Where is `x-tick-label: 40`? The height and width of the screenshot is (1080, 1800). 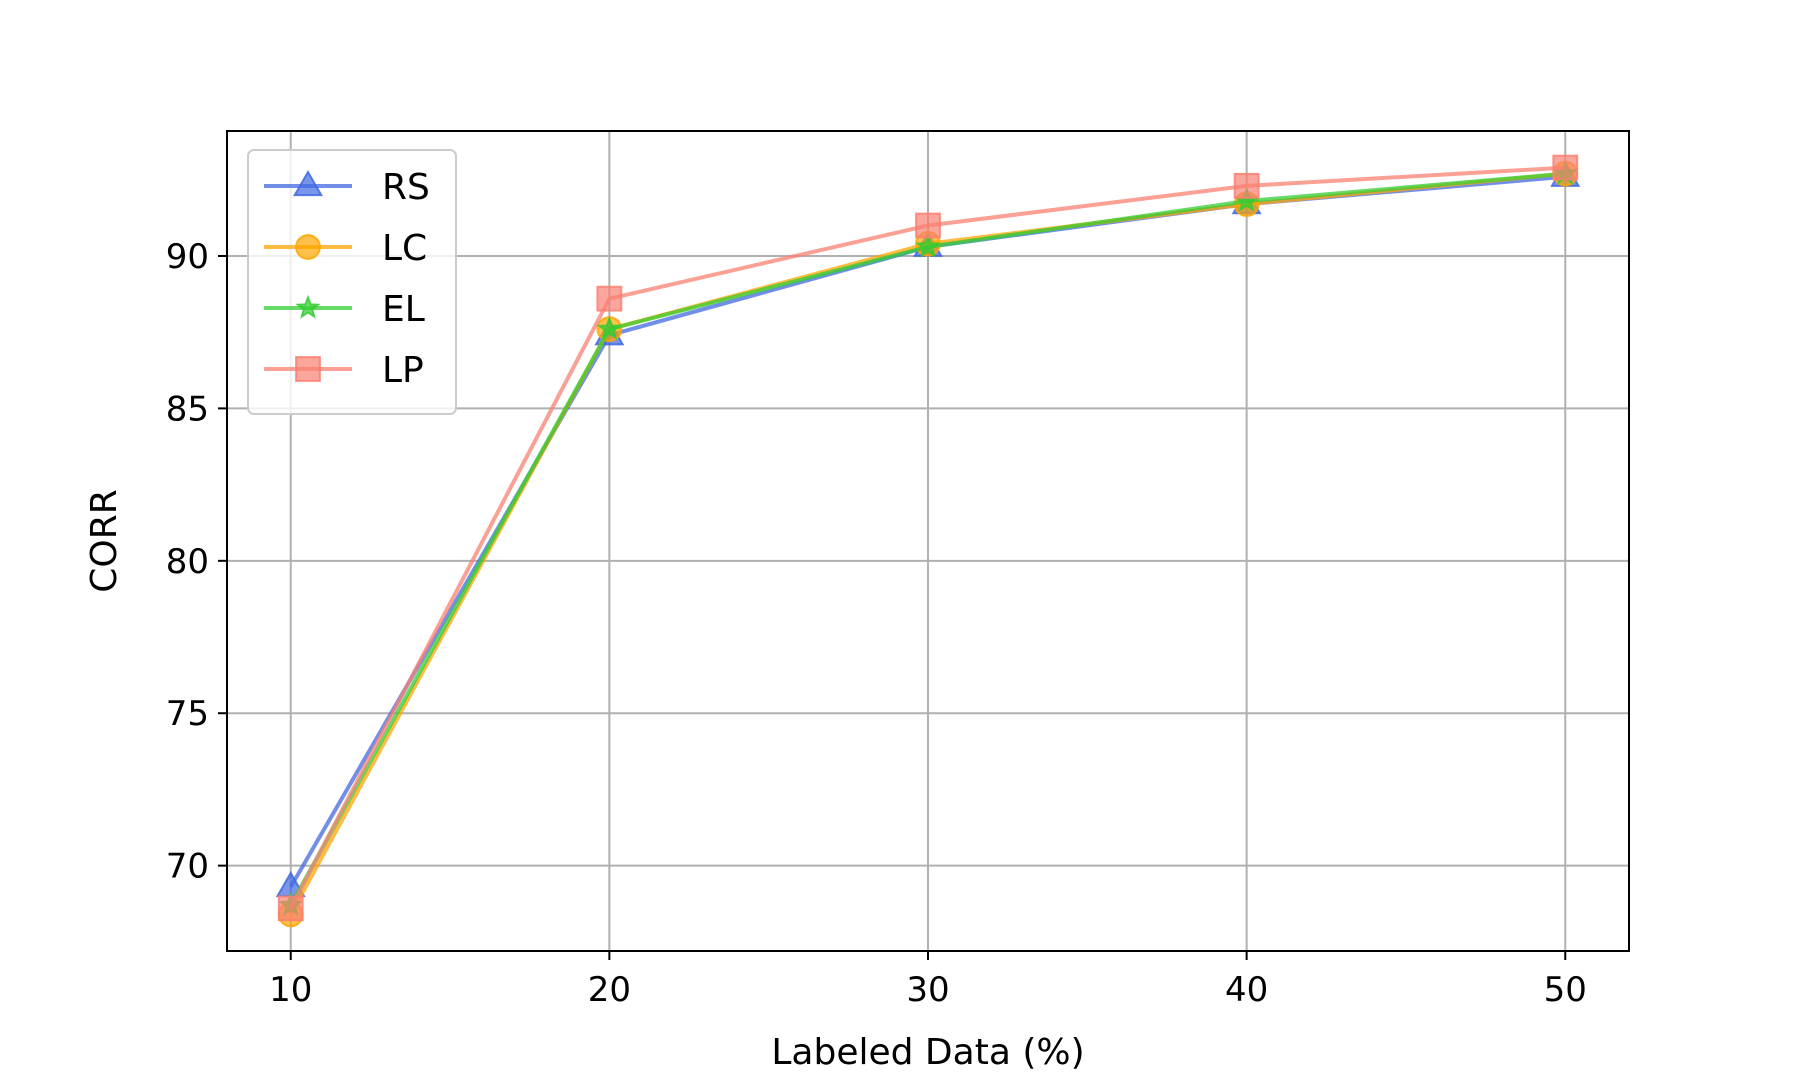 x-tick-label: 40 is located at coordinates (1246, 990).